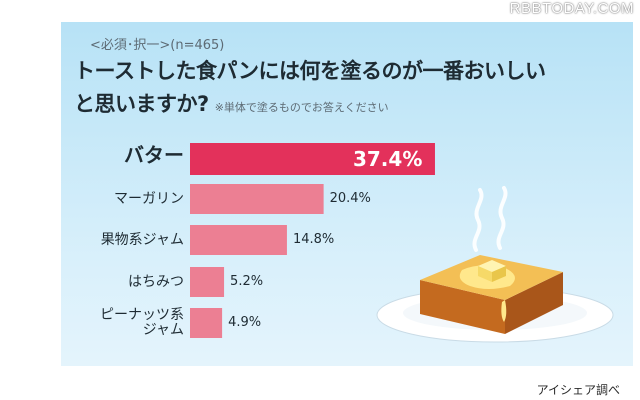  I want to click on category-label-4: はちみつ, so click(156, 281).